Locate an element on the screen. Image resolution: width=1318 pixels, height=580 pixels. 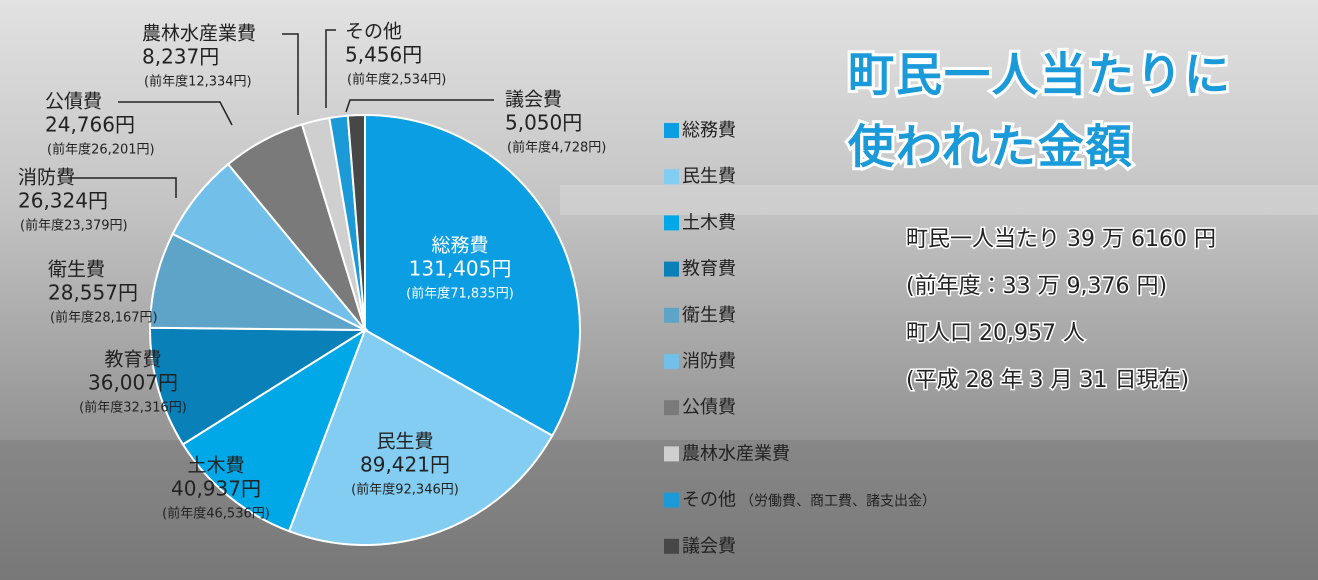
legend-label: 総務費 is located at coordinates (709, 130).